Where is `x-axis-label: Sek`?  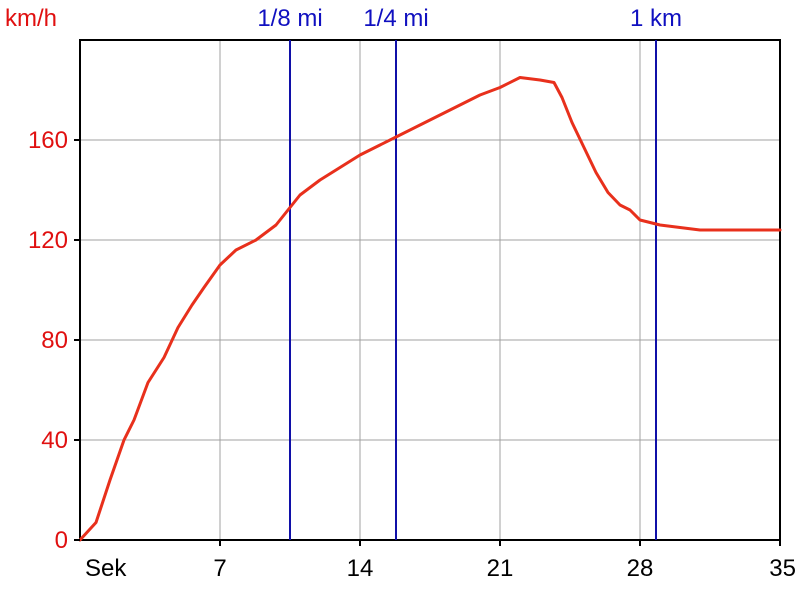 x-axis-label: Sek is located at coordinates (106, 568).